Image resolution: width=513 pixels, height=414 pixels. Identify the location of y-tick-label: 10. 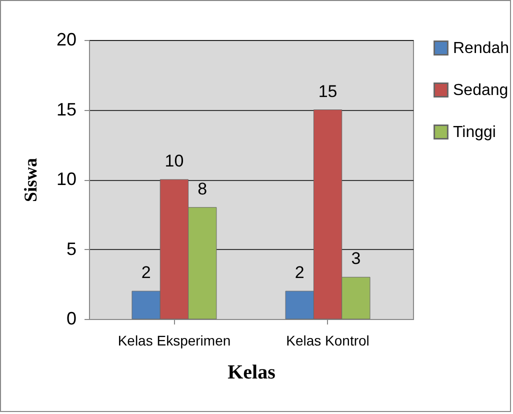
(66, 179).